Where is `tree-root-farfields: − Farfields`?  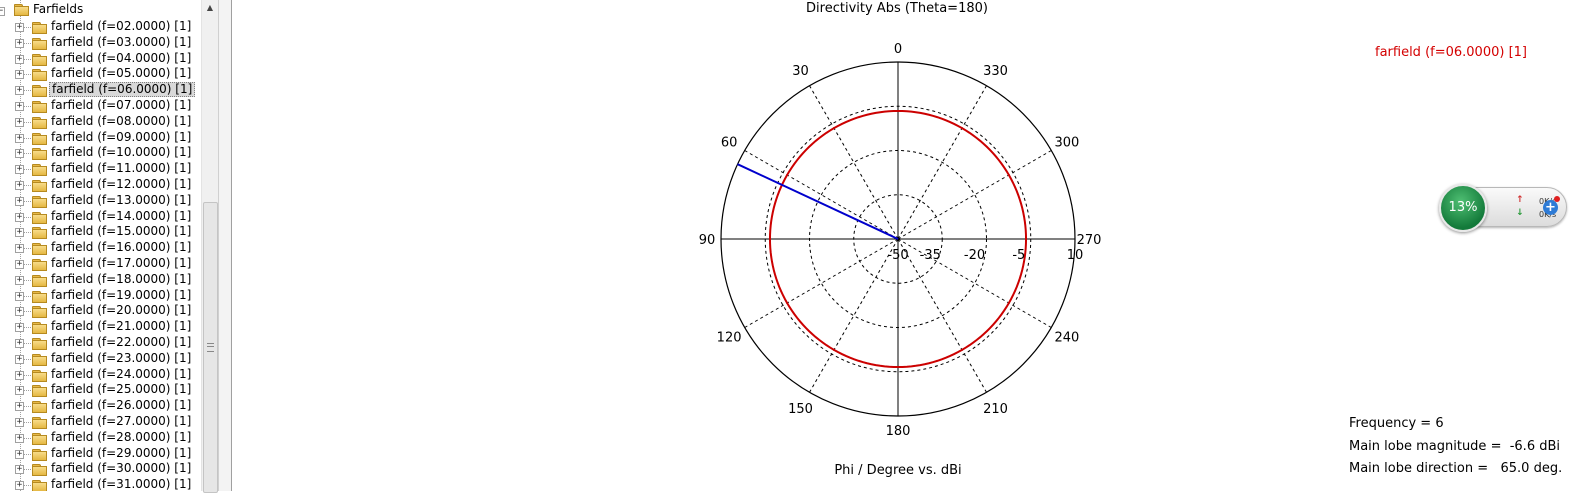 tree-root-farfields: − Farfields is located at coordinates (100, 10).